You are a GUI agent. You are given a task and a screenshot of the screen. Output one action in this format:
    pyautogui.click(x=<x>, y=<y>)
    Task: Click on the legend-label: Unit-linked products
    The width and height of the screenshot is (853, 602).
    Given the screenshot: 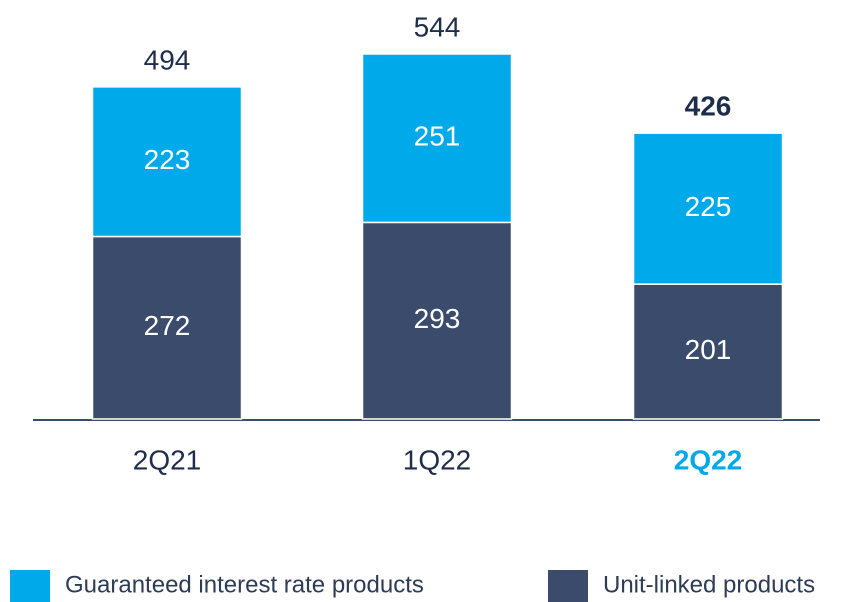 What is the action you would take?
    pyautogui.click(x=709, y=584)
    